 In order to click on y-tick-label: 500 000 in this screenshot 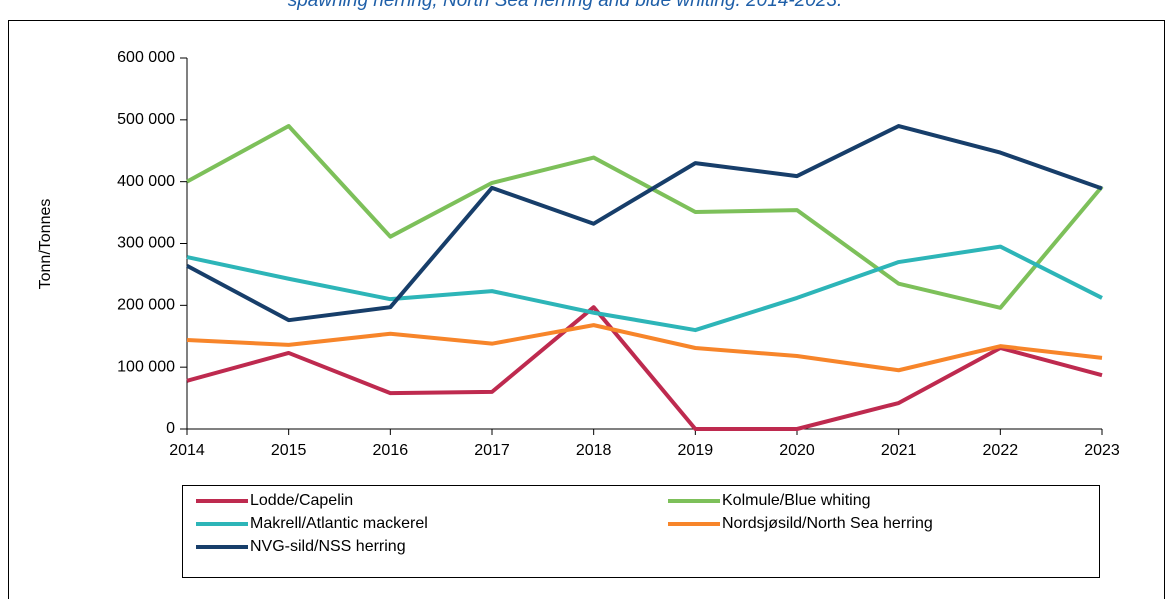, I will do `click(146, 119)`.